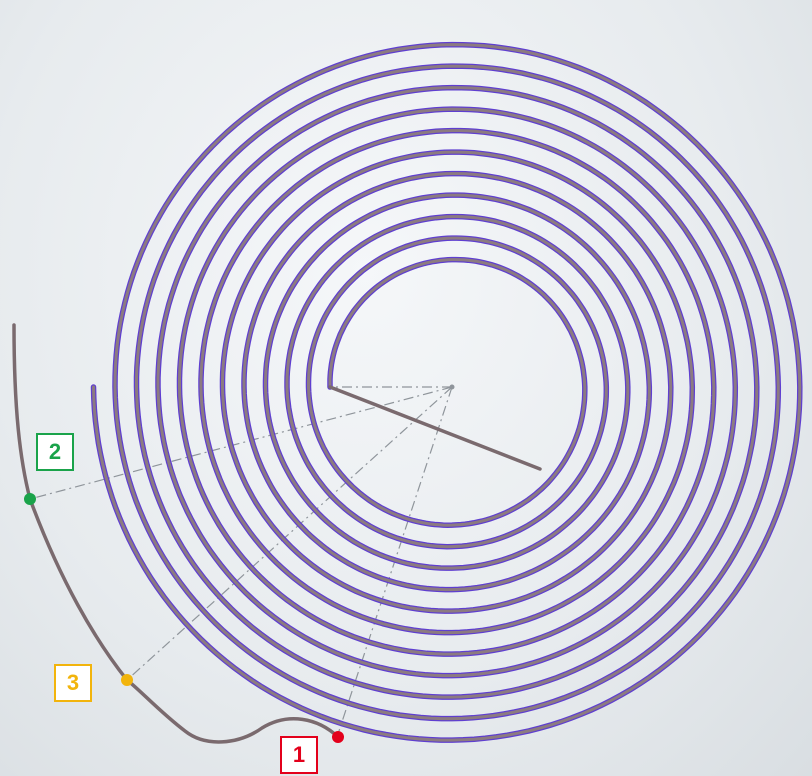  Describe the element at coordinates (73, 683) in the screenshot. I see `callout-3: 3` at that location.